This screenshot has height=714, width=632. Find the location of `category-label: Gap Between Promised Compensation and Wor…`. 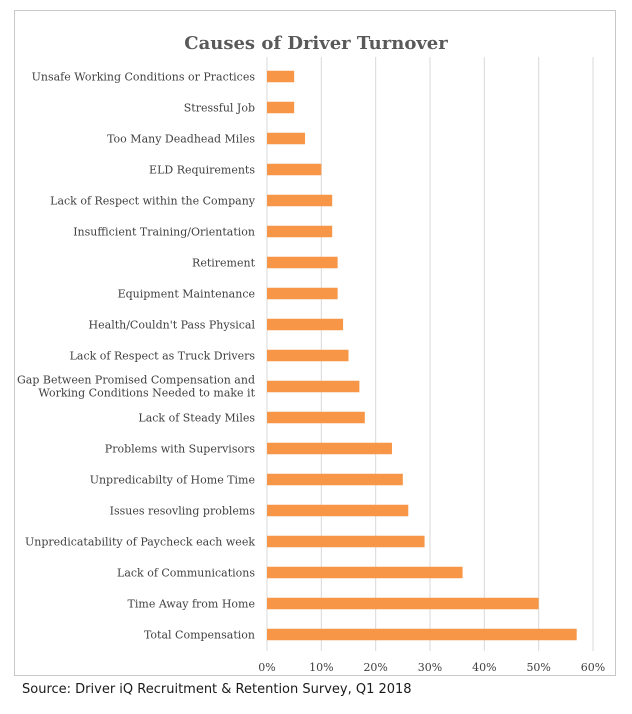

category-label: Gap Between Promised Compensation and Wor… is located at coordinates (136, 387).